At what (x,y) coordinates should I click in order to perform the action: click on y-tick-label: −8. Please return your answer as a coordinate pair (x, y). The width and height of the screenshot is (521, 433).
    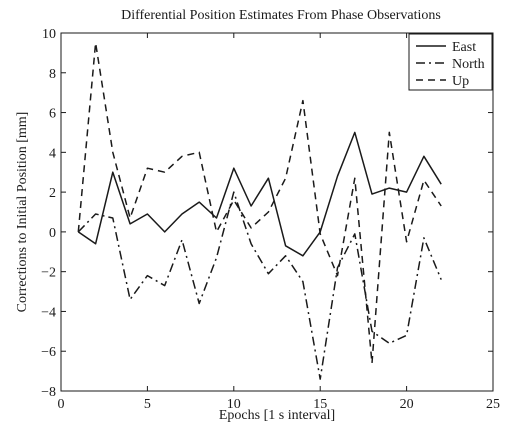
    Looking at the image, I should click on (48, 392).